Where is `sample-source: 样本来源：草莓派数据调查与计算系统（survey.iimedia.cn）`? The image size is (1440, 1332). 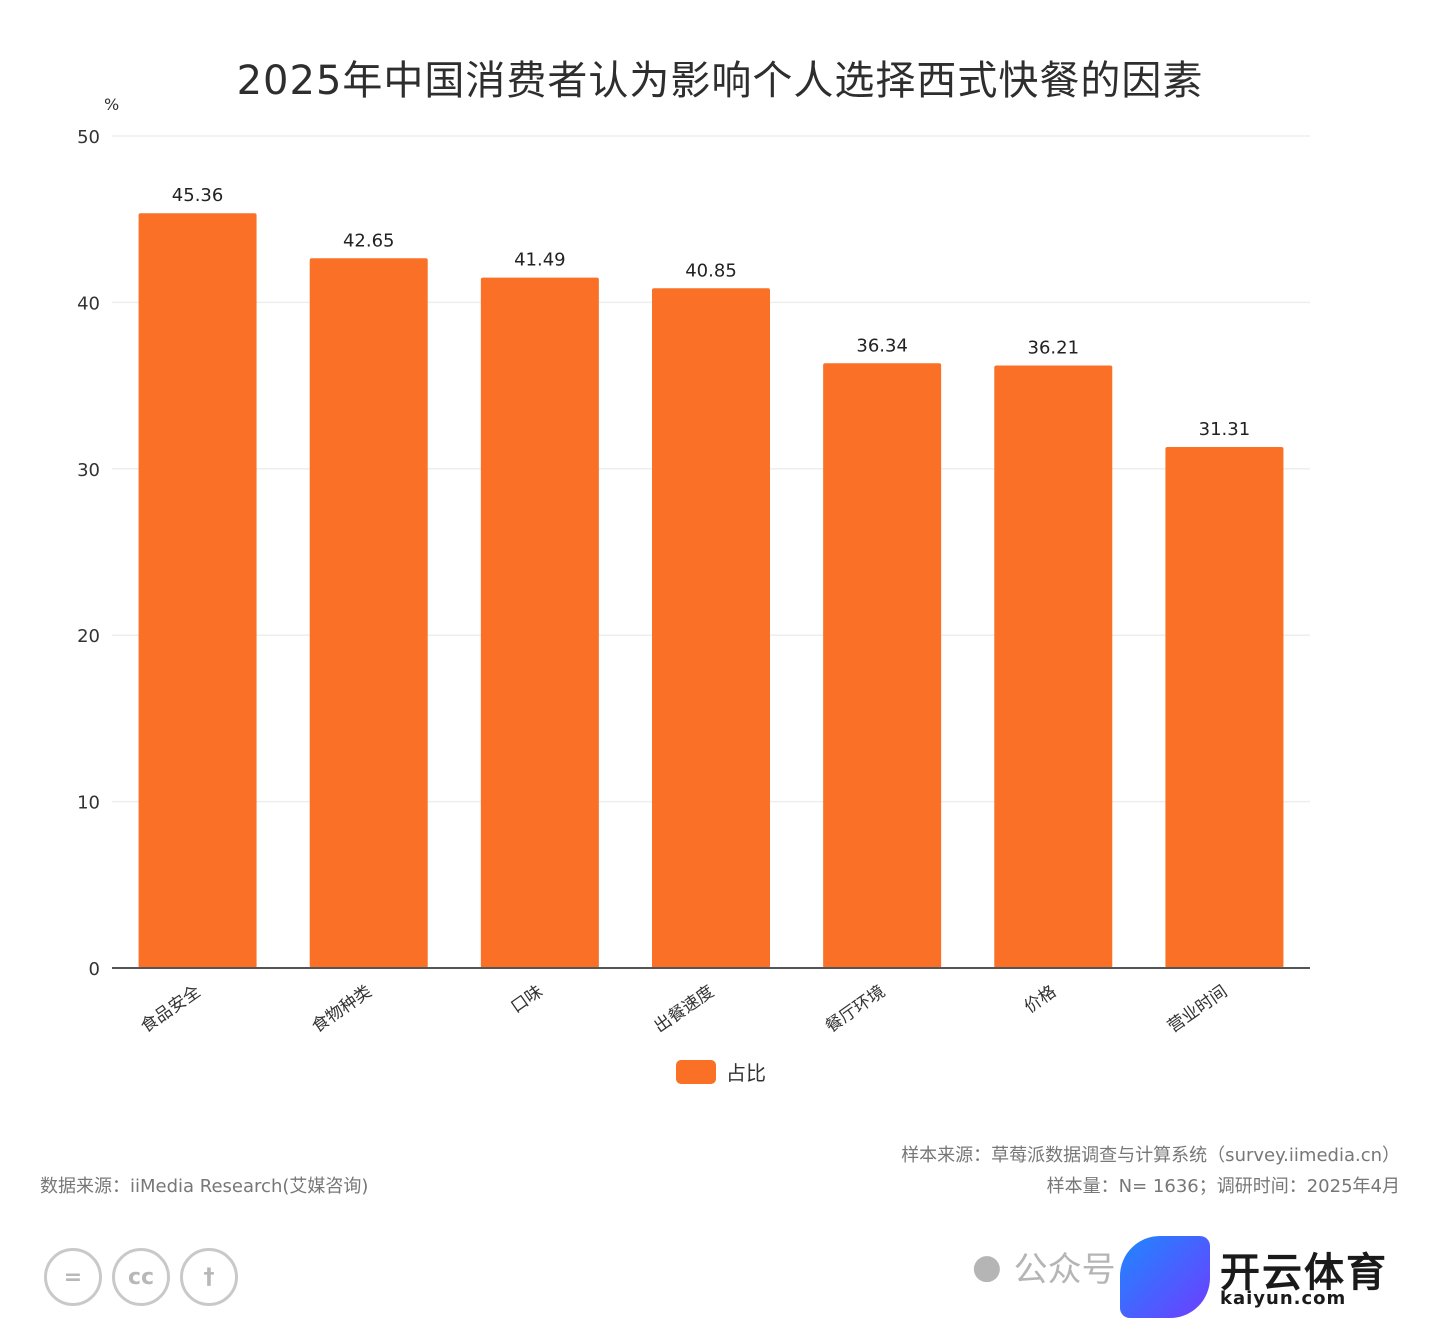
sample-source: 样本来源：草莓派数据调查与计算系统（survey.iimedia.cn） is located at coordinates (1150, 1155).